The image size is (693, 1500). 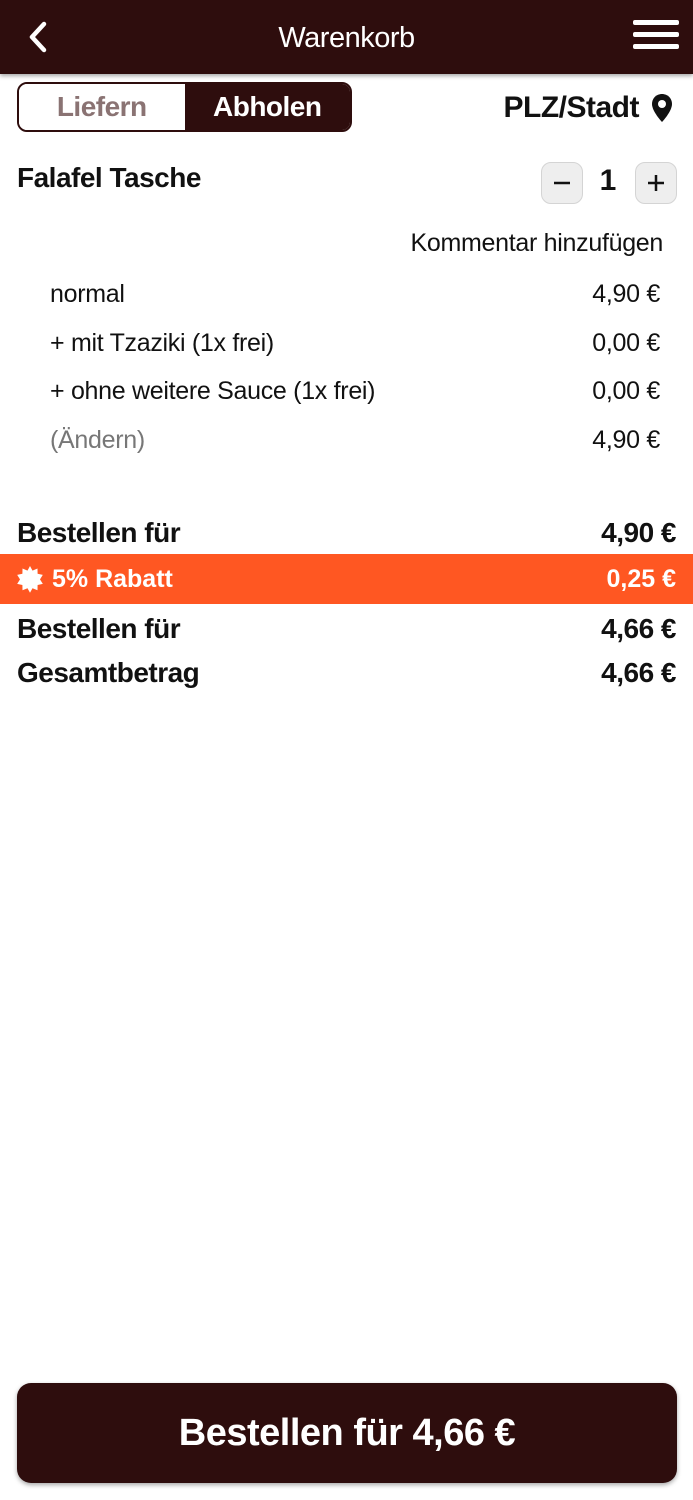 I want to click on page-title: Warenkorb, so click(x=346, y=38).